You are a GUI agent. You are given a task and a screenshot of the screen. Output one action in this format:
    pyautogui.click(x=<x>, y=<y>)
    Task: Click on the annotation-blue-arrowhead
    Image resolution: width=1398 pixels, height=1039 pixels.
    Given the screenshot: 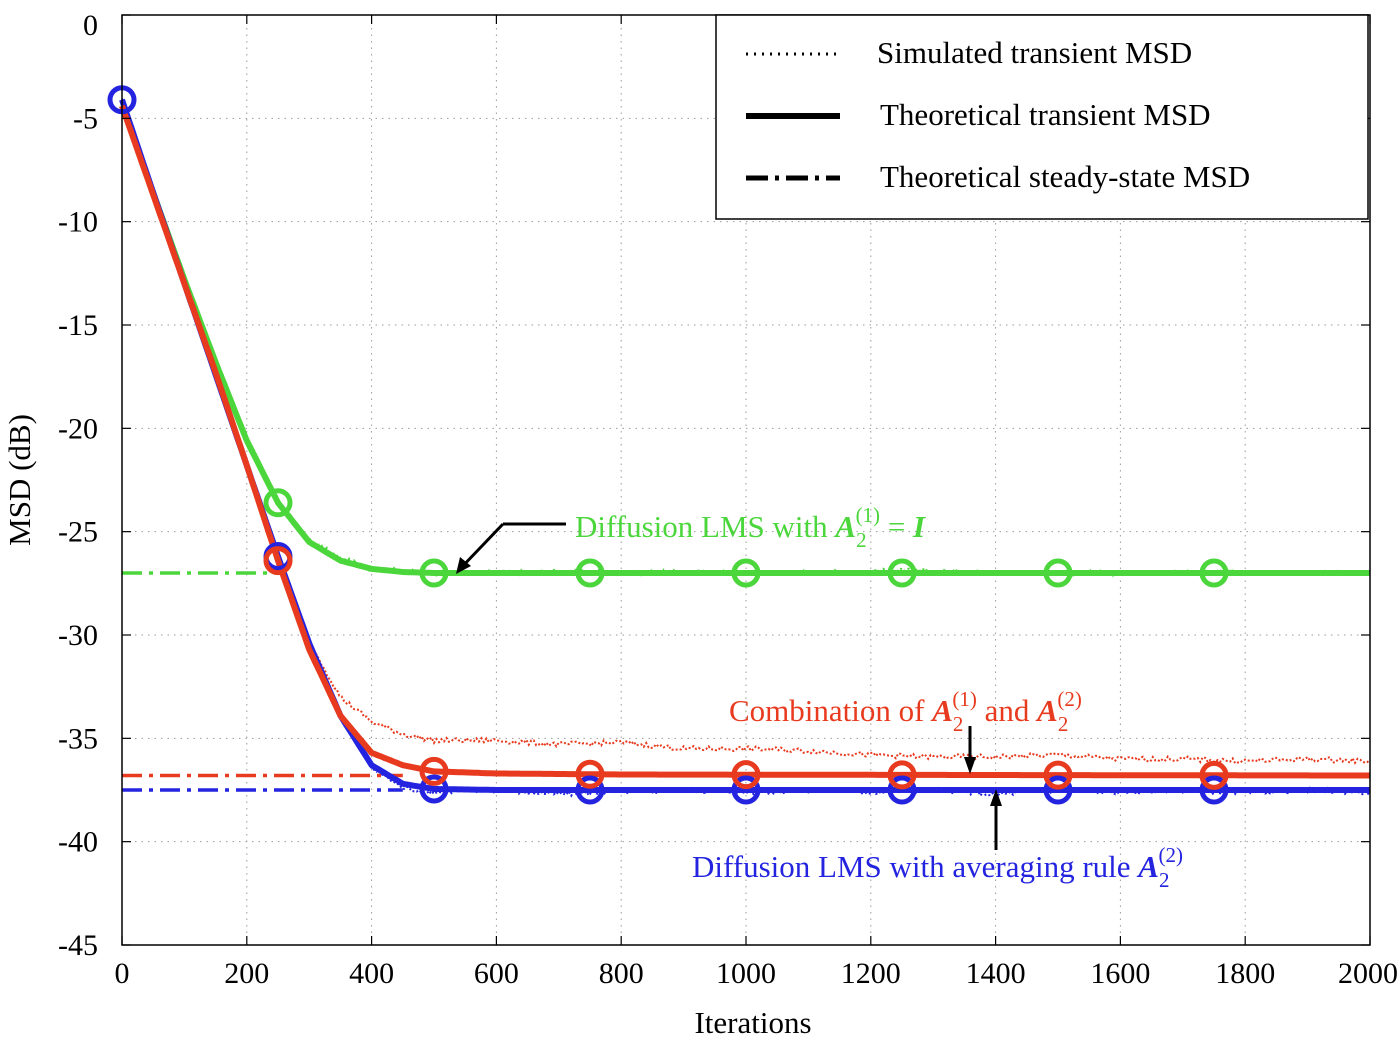 What is the action you would take?
    pyautogui.click(x=996, y=797)
    